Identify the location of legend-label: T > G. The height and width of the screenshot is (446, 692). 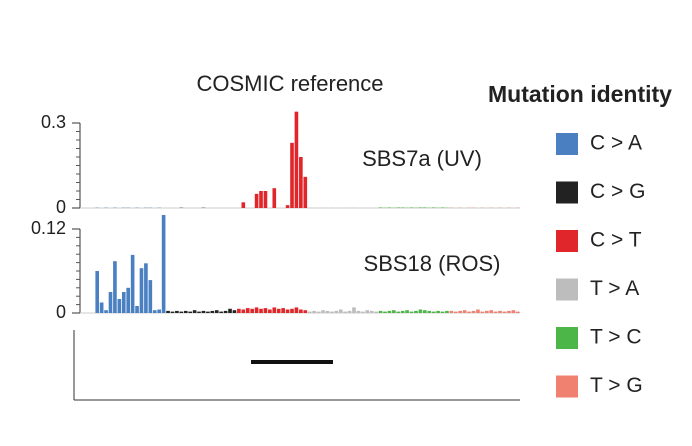
(616, 385).